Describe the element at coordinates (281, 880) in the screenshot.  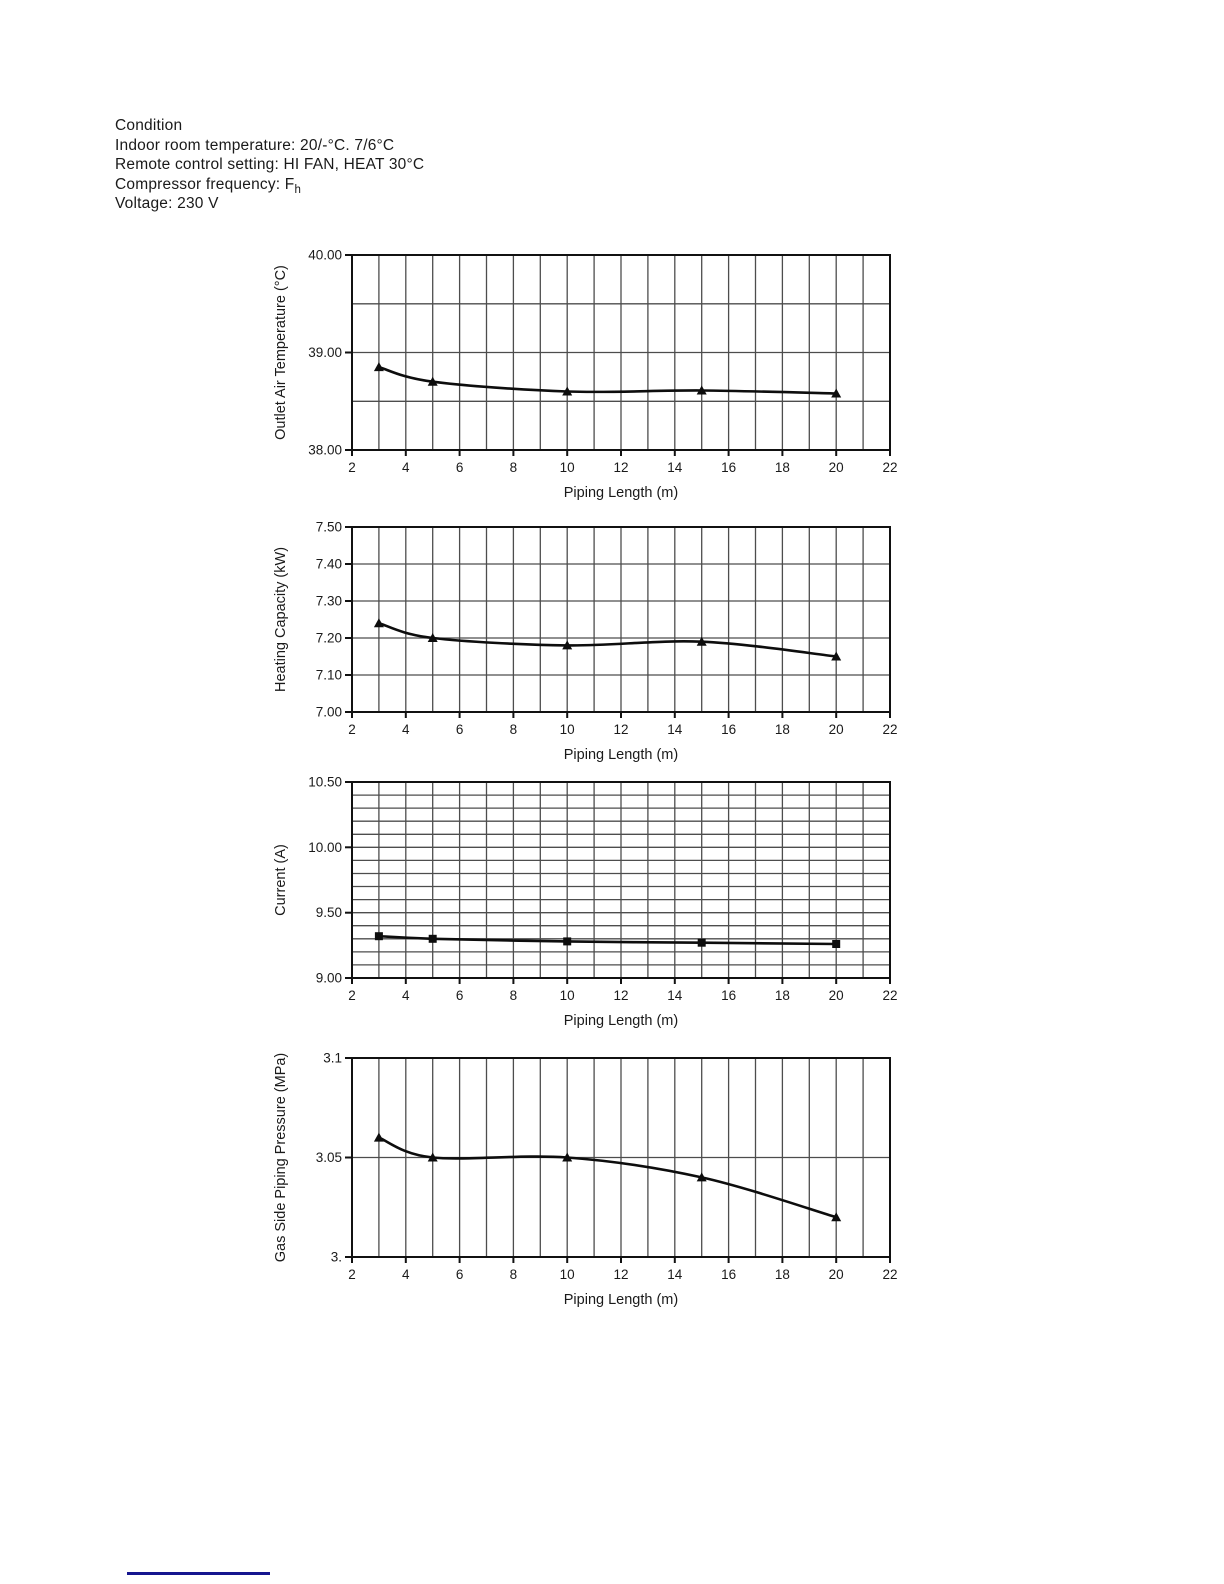
I see `y-axis-title: Current (A)` at that location.